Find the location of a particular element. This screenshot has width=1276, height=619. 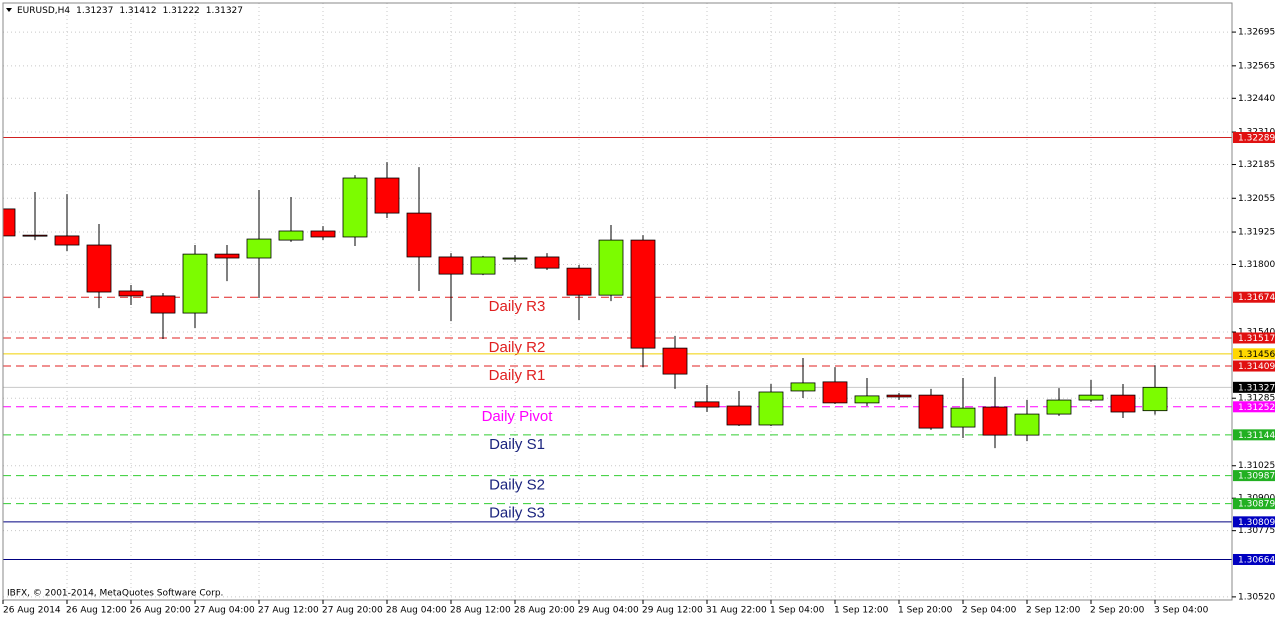

y-tick-label: 1.32565 is located at coordinates (1256, 66).